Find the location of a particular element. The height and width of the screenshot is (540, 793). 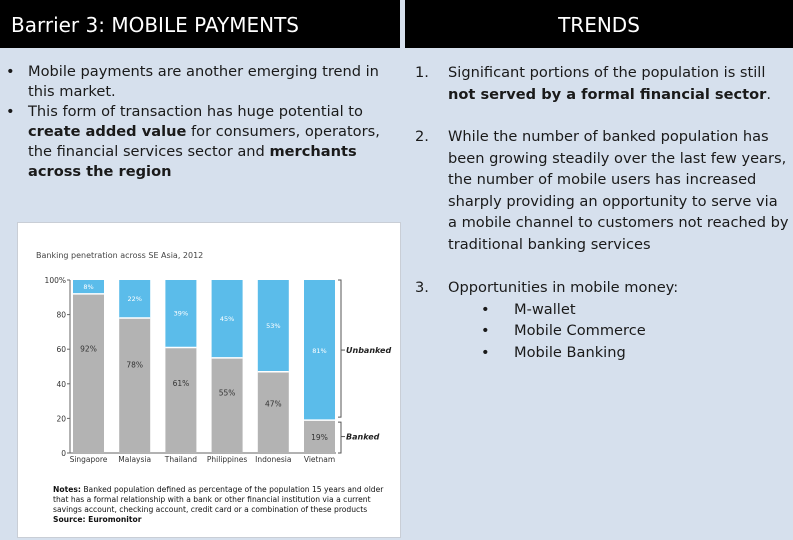

unbanked-bracket is located at coordinates (340, 348).